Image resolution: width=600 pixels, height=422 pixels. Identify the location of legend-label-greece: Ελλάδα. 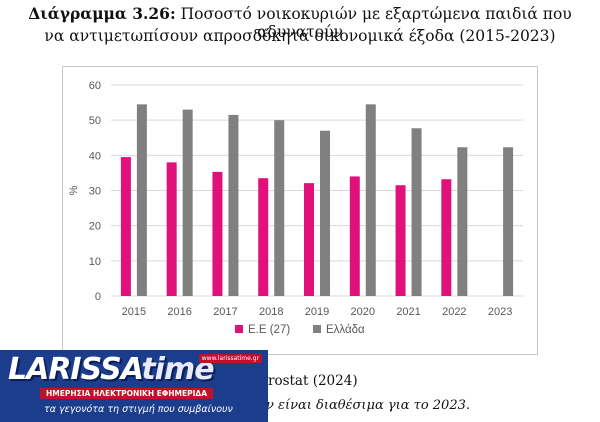
(345, 330).